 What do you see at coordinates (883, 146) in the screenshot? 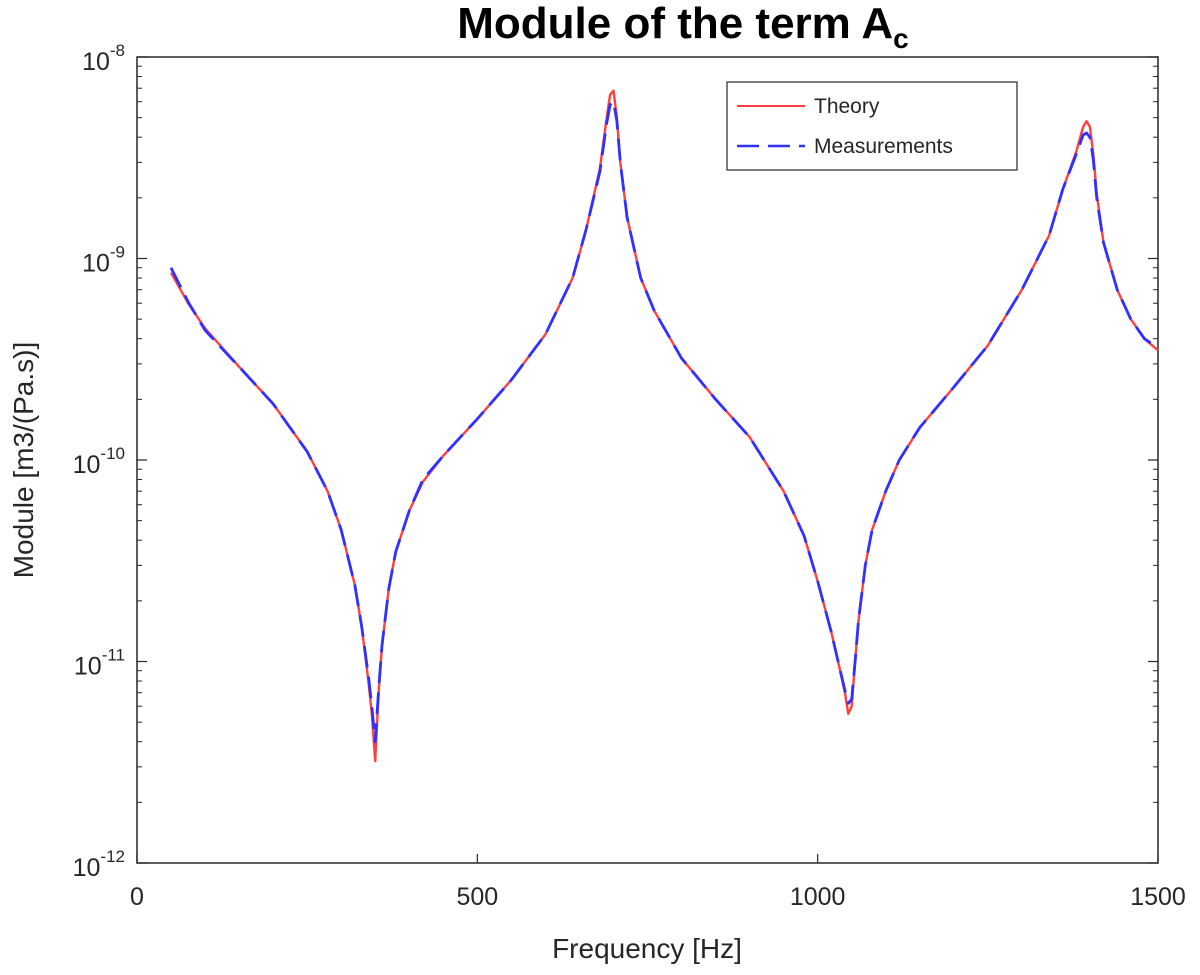
I see `legend-label-measurements: Measurements` at bounding box center [883, 146].